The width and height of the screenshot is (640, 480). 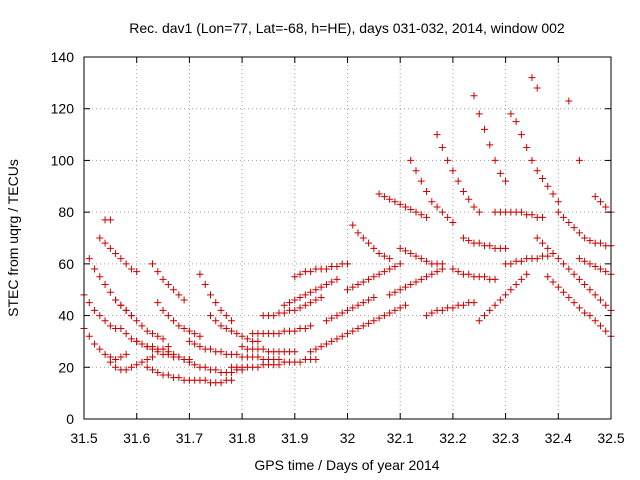 What do you see at coordinates (558, 438) in the screenshot?
I see `x-tick-label: 32.4` at bounding box center [558, 438].